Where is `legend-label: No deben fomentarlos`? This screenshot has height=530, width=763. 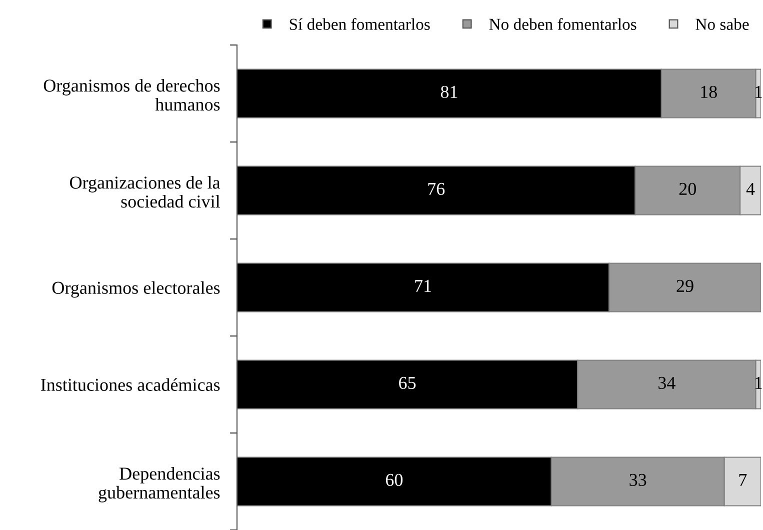 legend-label: No deben fomentarlos is located at coordinates (562, 24).